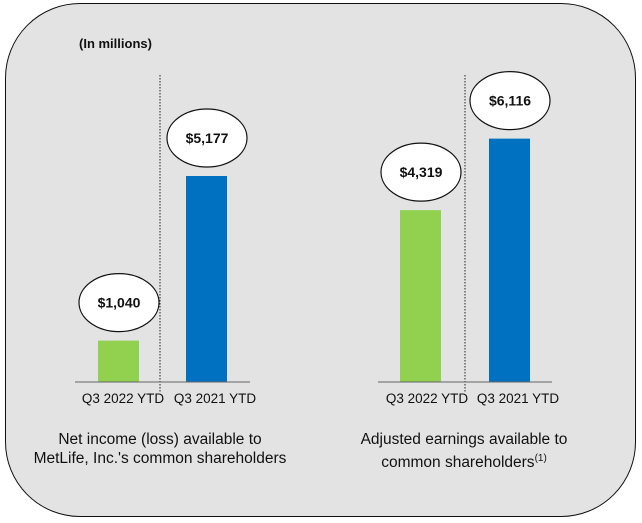 The width and height of the screenshot is (642, 523). I want to click on data-label: $4,319, so click(421, 172).